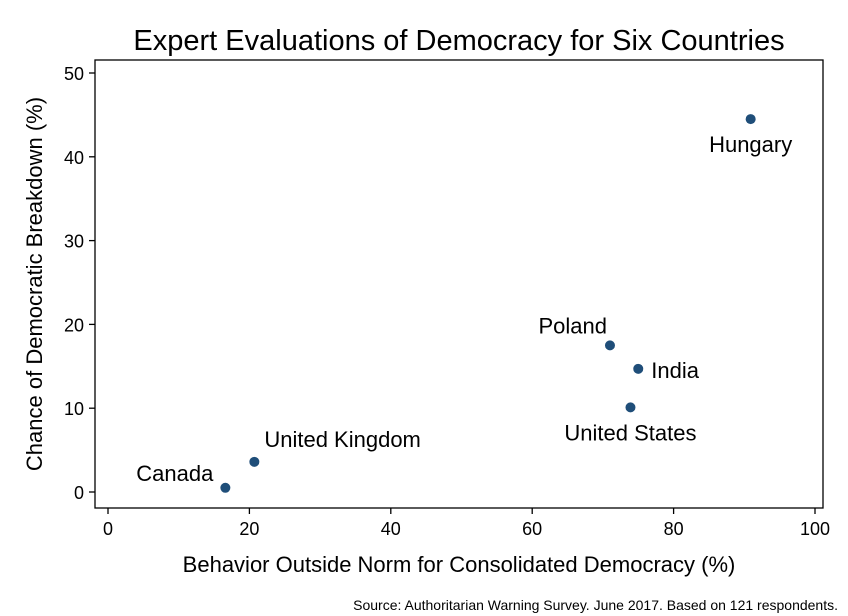 The height and width of the screenshot is (616, 848). I want to click on y-tick-label: 10, so click(74, 409).